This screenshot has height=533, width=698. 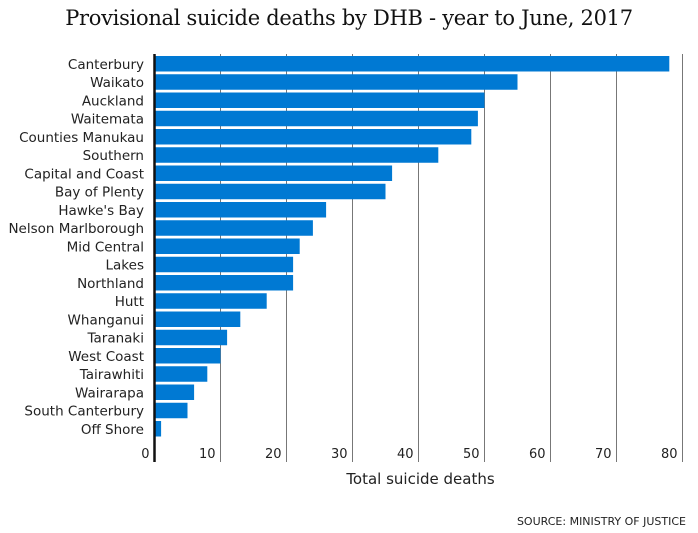 What do you see at coordinates (84, 412) in the screenshot?
I see `category-label: South Canterbury` at bounding box center [84, 412].